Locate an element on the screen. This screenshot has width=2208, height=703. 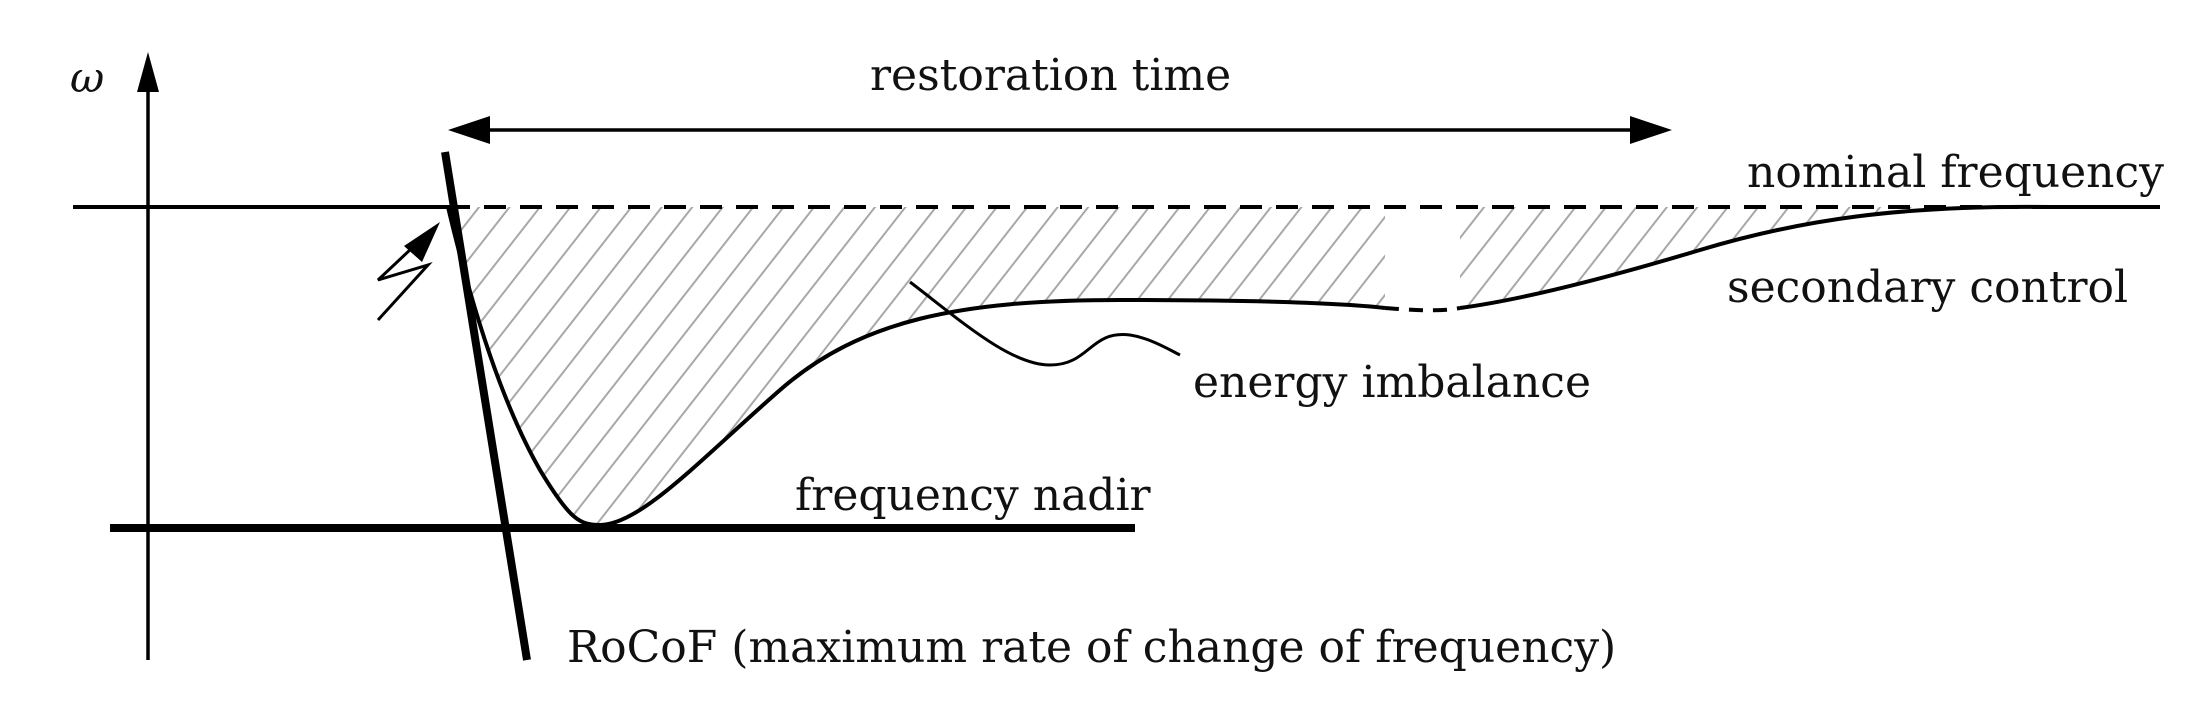
rocof-tangent-line is located at coordinates (486, 406).